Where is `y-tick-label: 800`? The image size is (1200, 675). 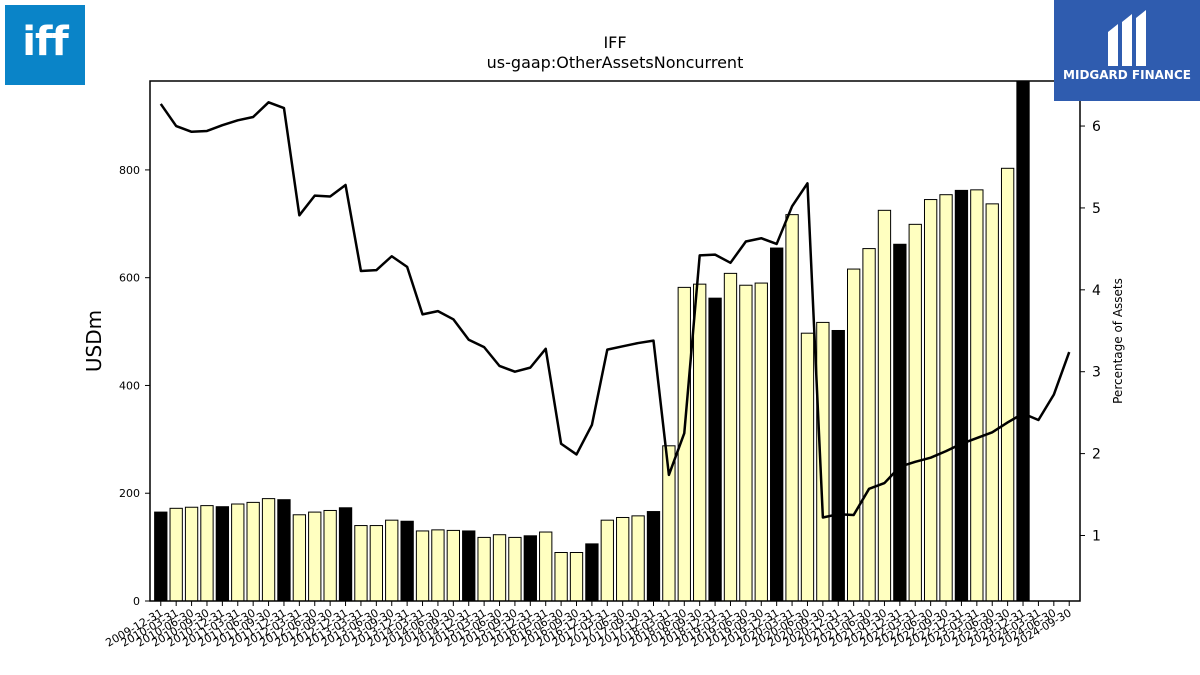
y-tick-label: 800 is located at coordinates (129, 170).